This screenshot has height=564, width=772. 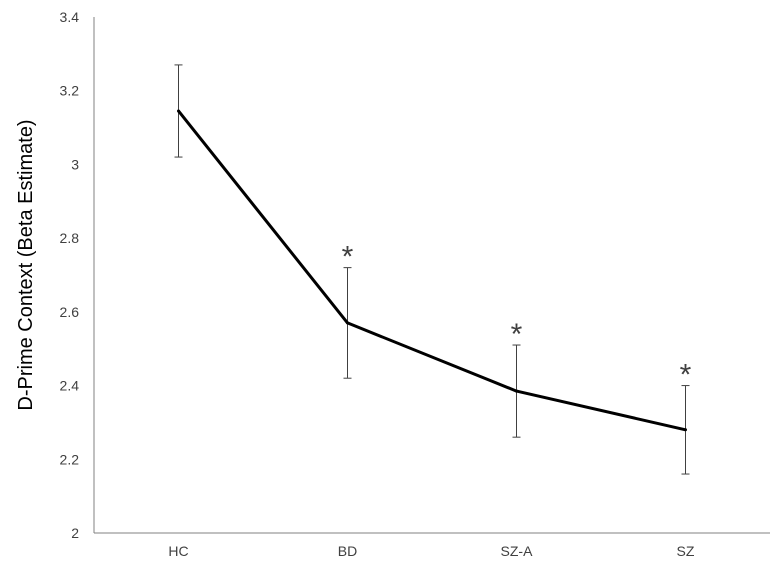 I want to click on y-tick-label: 2.4, so click(x=70, y=386).